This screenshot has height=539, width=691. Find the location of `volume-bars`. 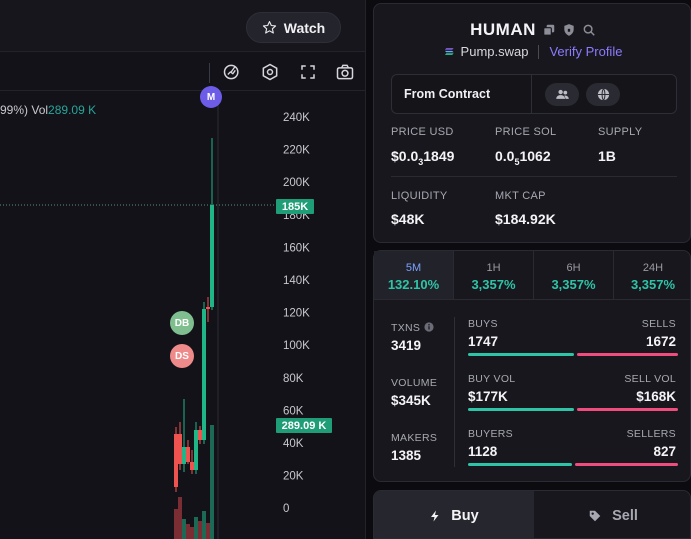

volume-bars is located at coordinates (194, 482).